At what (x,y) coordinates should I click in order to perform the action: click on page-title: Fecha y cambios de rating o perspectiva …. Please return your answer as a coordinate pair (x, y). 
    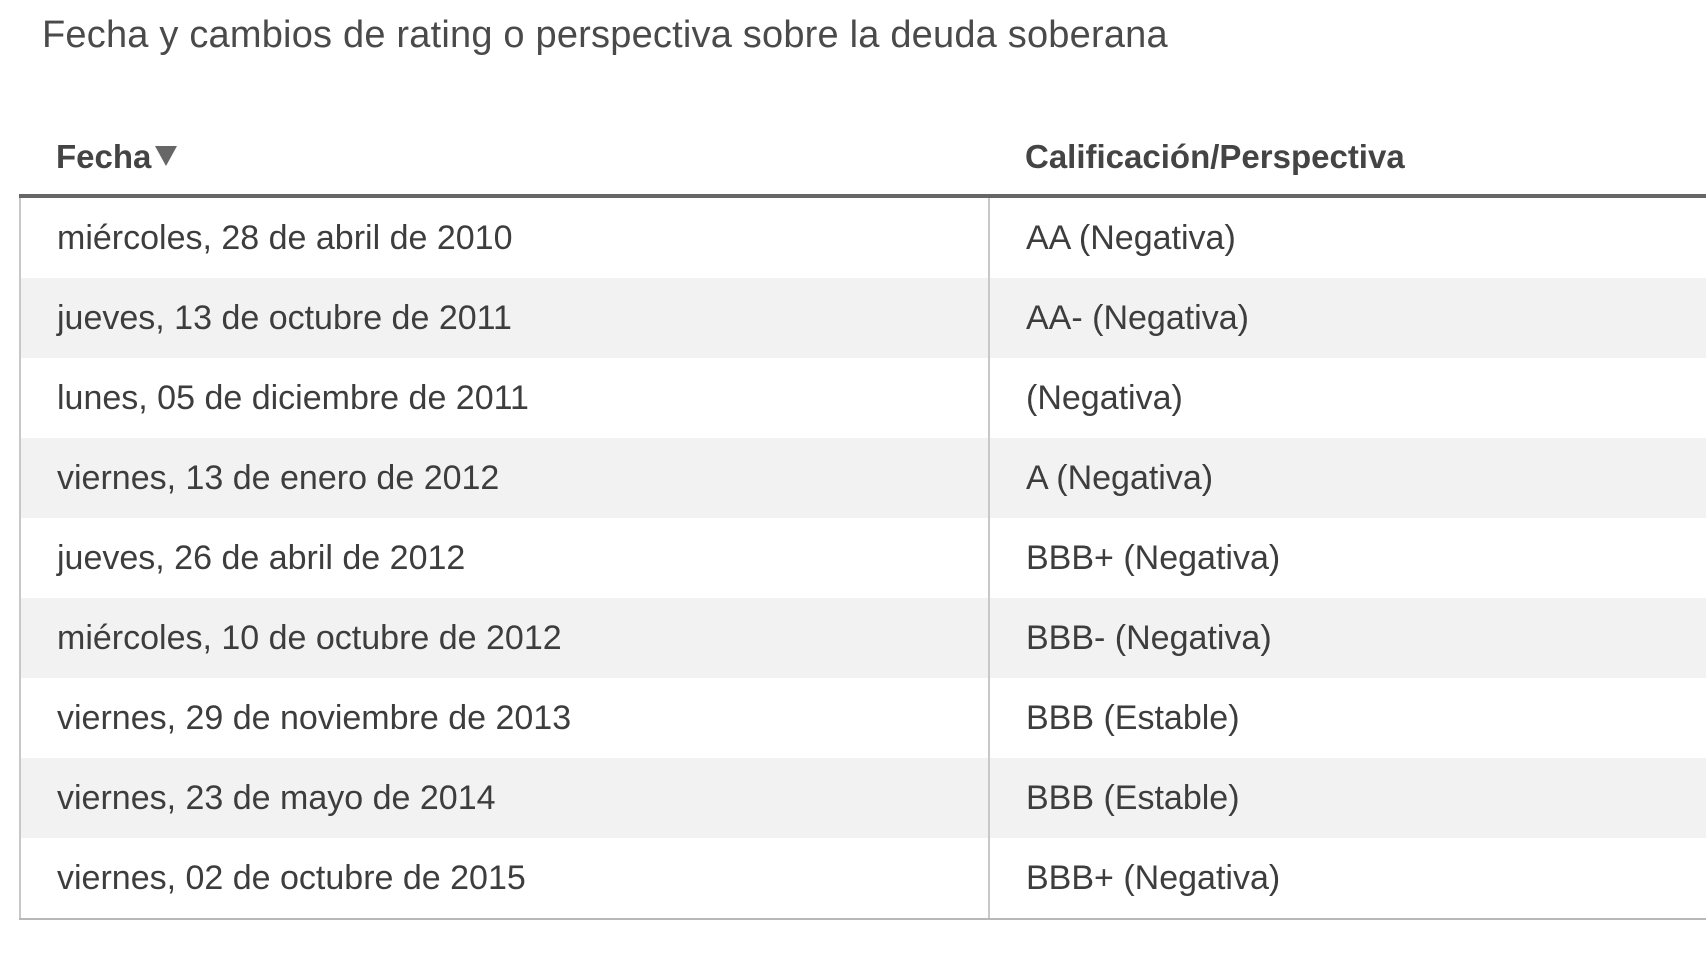
    Looking at the image, I should click on (605, 35).